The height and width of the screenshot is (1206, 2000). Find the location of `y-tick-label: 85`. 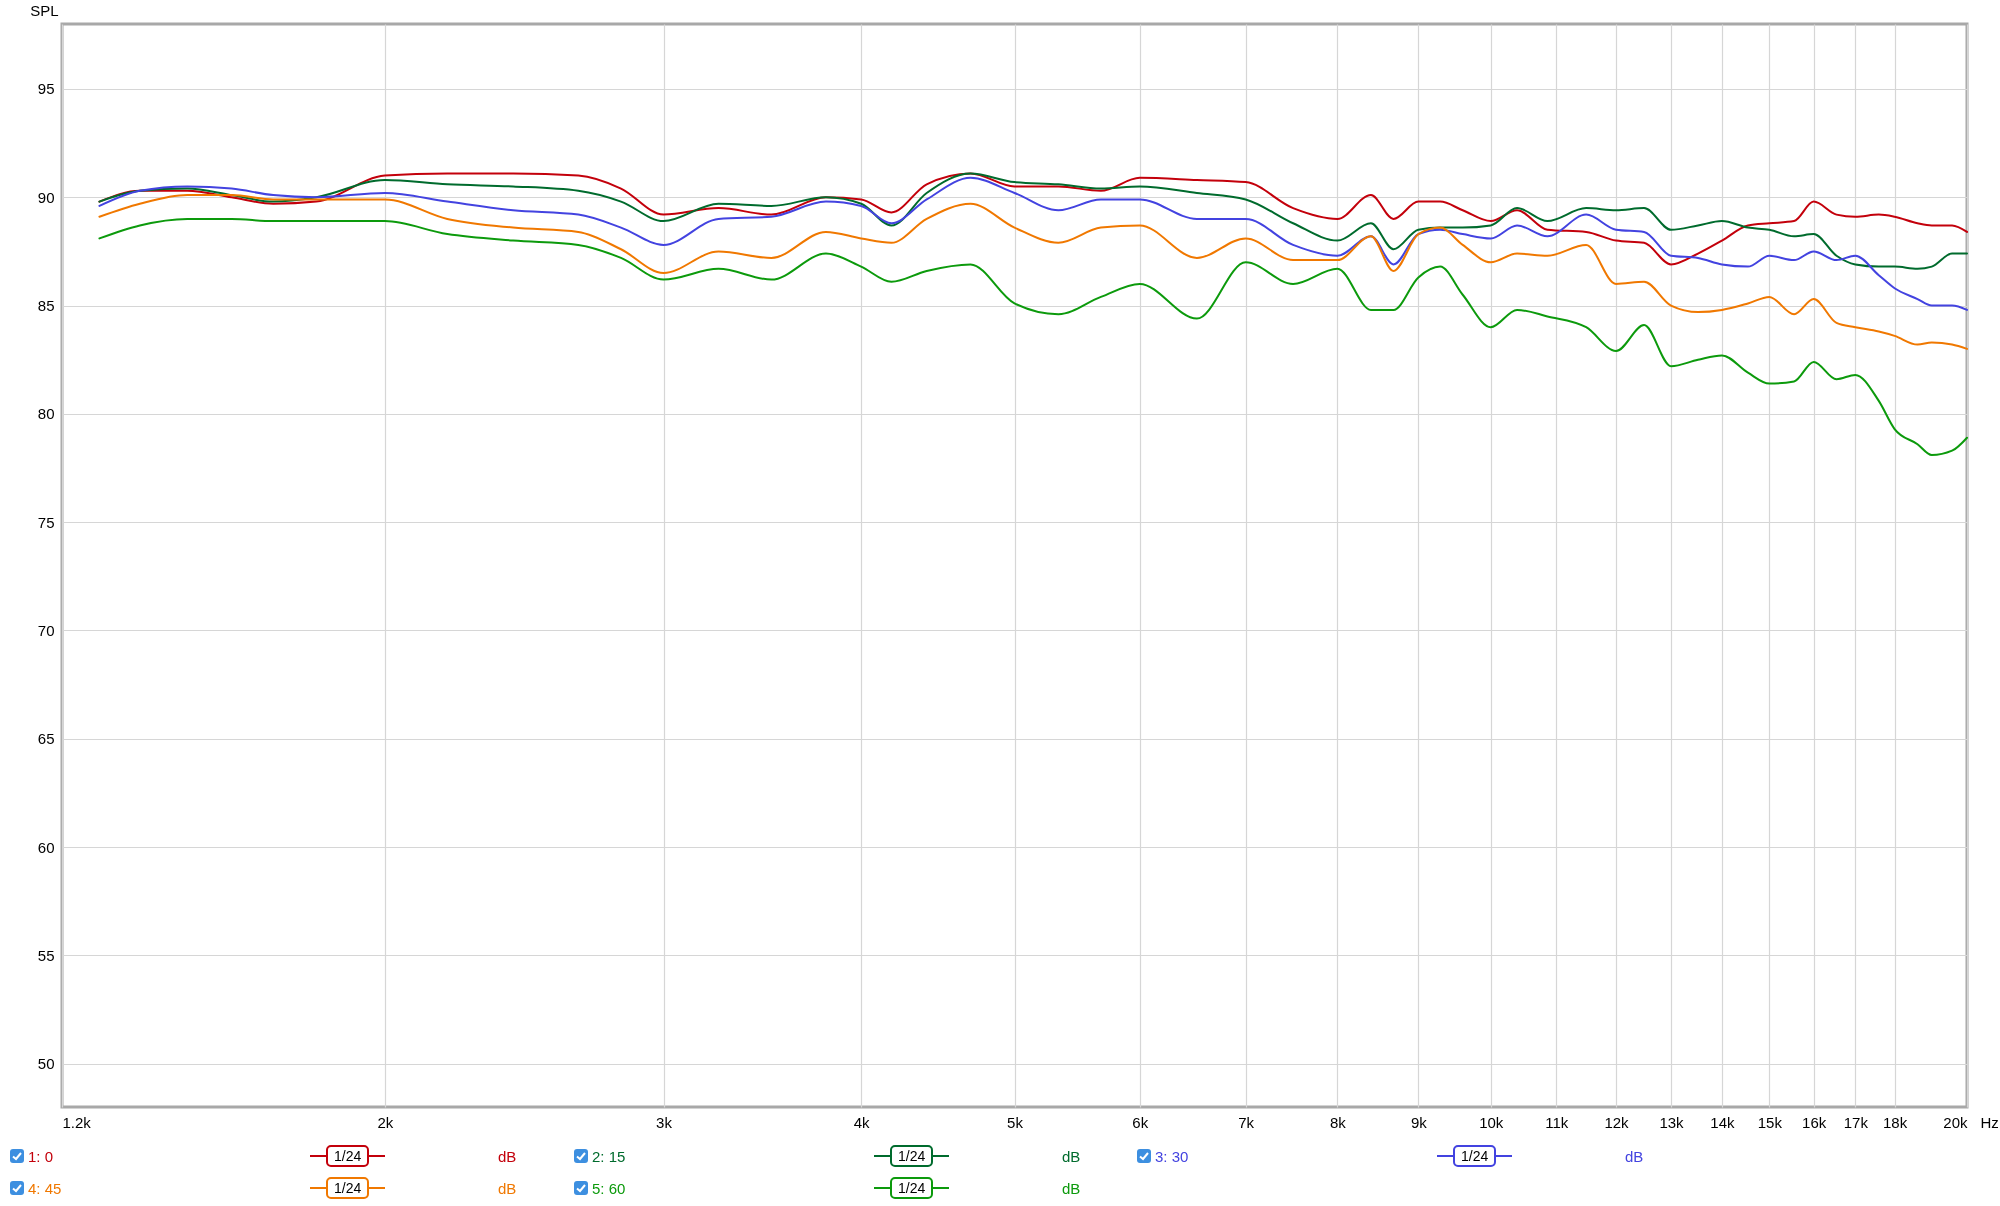

y-tick-label: 85 is located at coordinates (46, 306).